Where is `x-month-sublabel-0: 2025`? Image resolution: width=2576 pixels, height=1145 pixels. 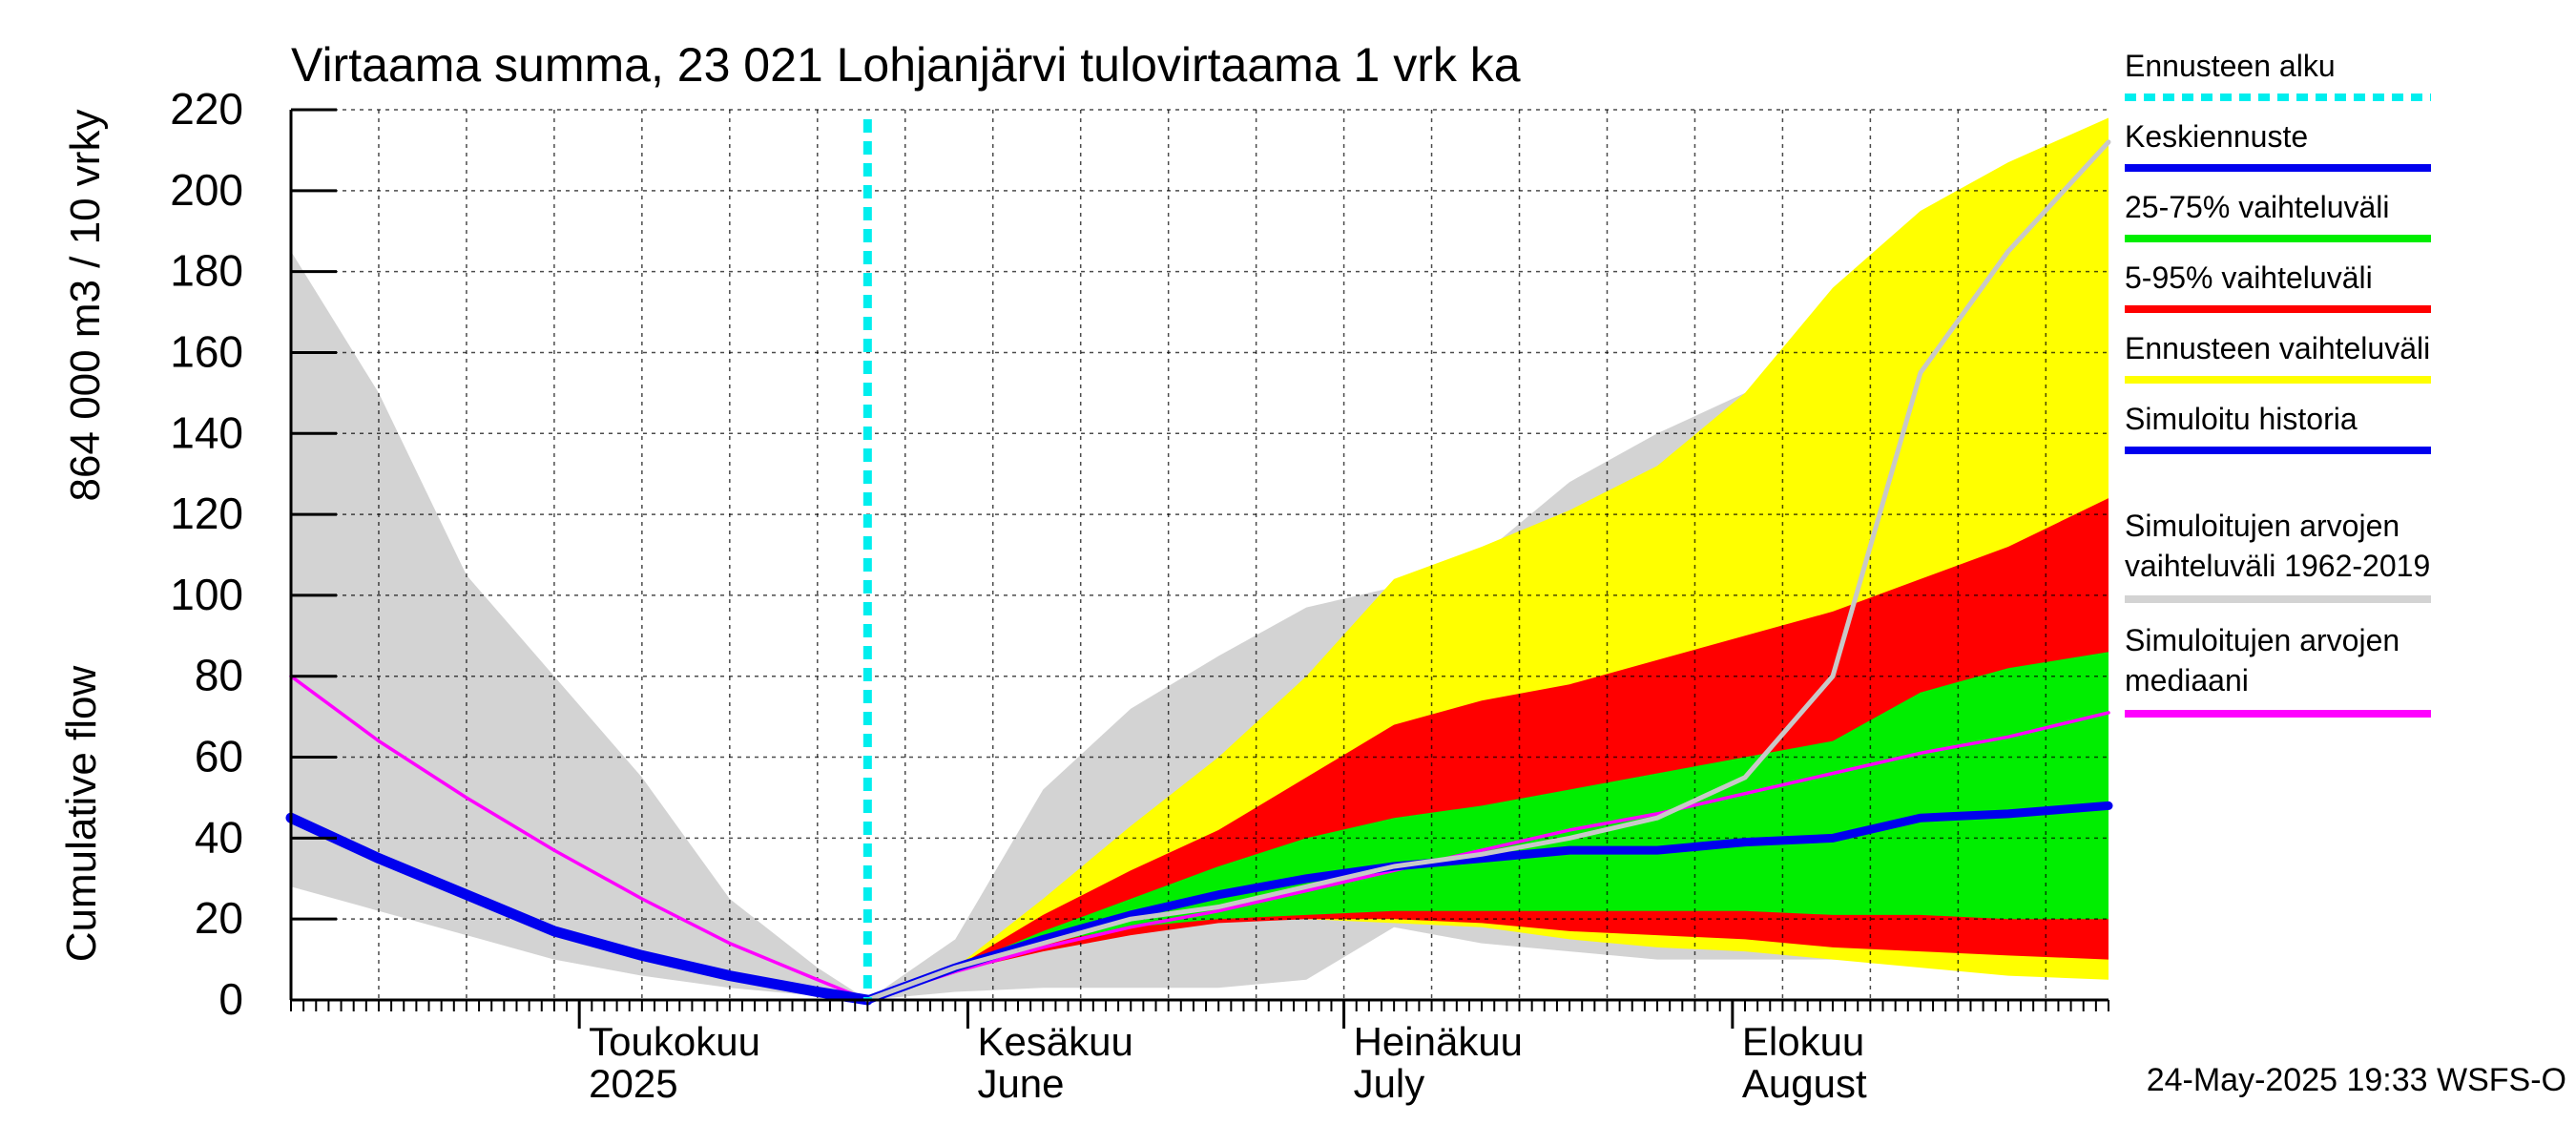
x-month-sublabel-0: 2025 is located at coordinates (633, 1083).